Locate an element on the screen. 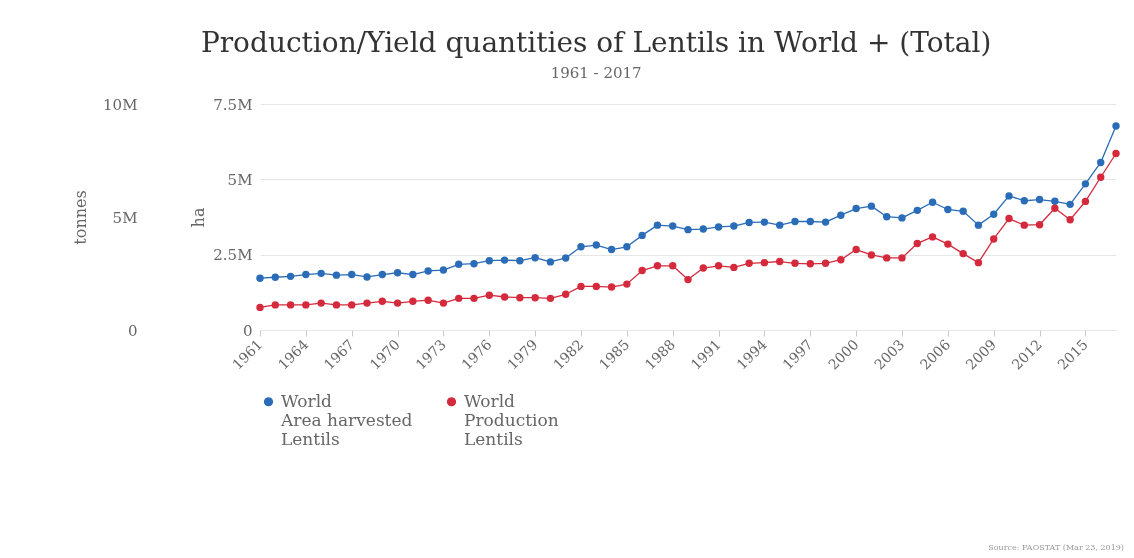  legend-label: World Area harvested Lentils is located at coordinates (346, 419).